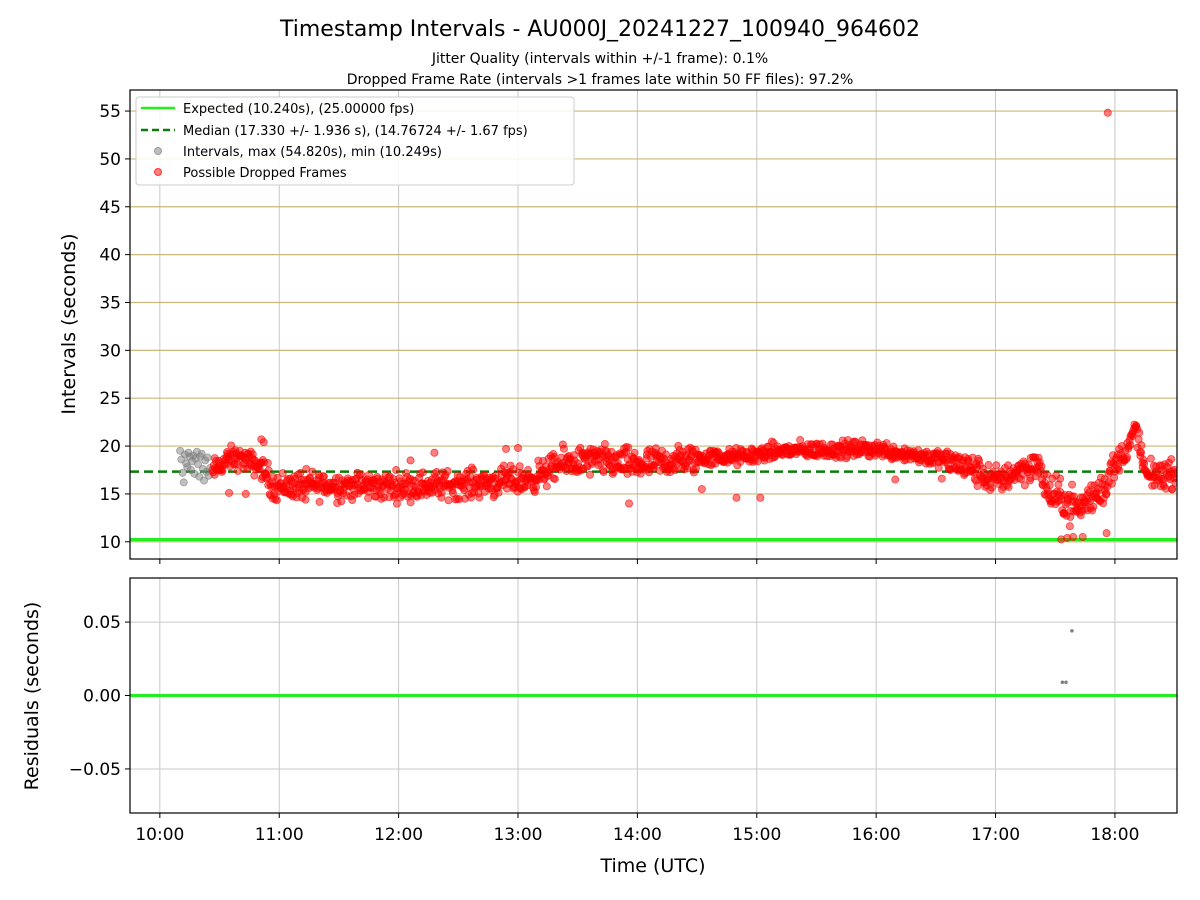 This screenshot has height=900, width=1200. I want to click on top-y-tick-label: 20, so click(110, 447).